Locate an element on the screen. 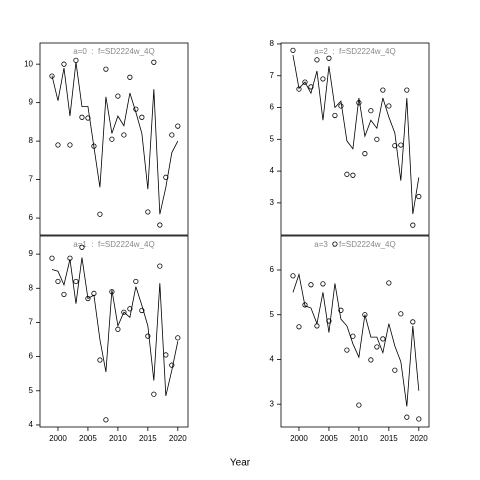  y-tick-label: 10 is located at coordinates (28, 63).